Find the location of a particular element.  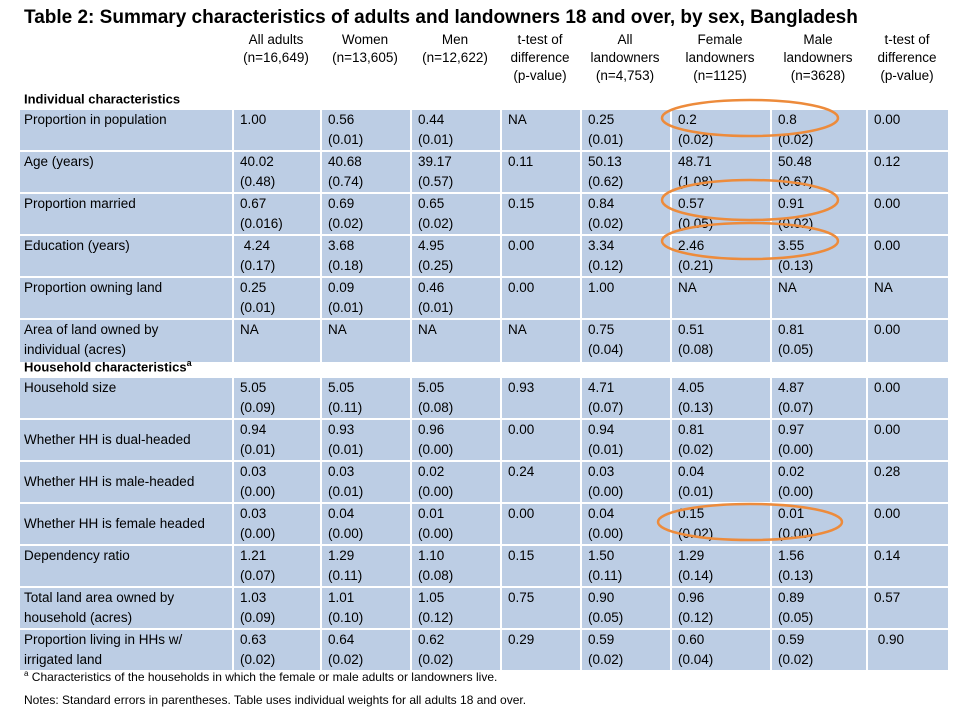

cell-value: 0.57 is located at coordinates (887, 597).